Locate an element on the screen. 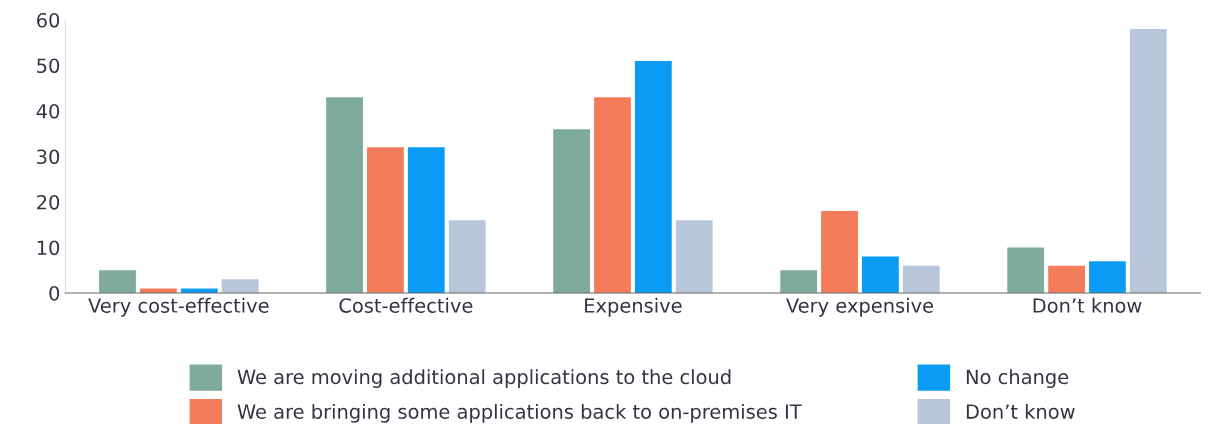 The height and width of the screenshot is (424, 1209). y-tick-label: 60 is located at coordinates (48, 20).